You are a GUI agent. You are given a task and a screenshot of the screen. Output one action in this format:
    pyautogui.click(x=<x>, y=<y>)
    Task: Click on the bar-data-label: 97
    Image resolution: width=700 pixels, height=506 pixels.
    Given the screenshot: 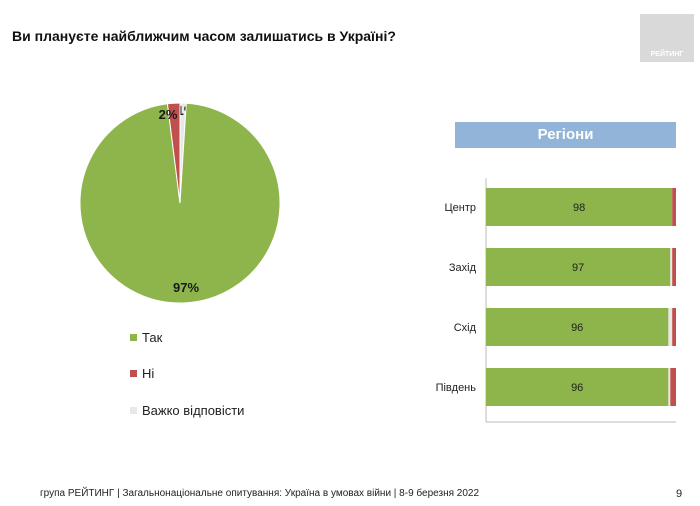 What is the action you would take?
    pyautogui.click(x=578, y=268)
    